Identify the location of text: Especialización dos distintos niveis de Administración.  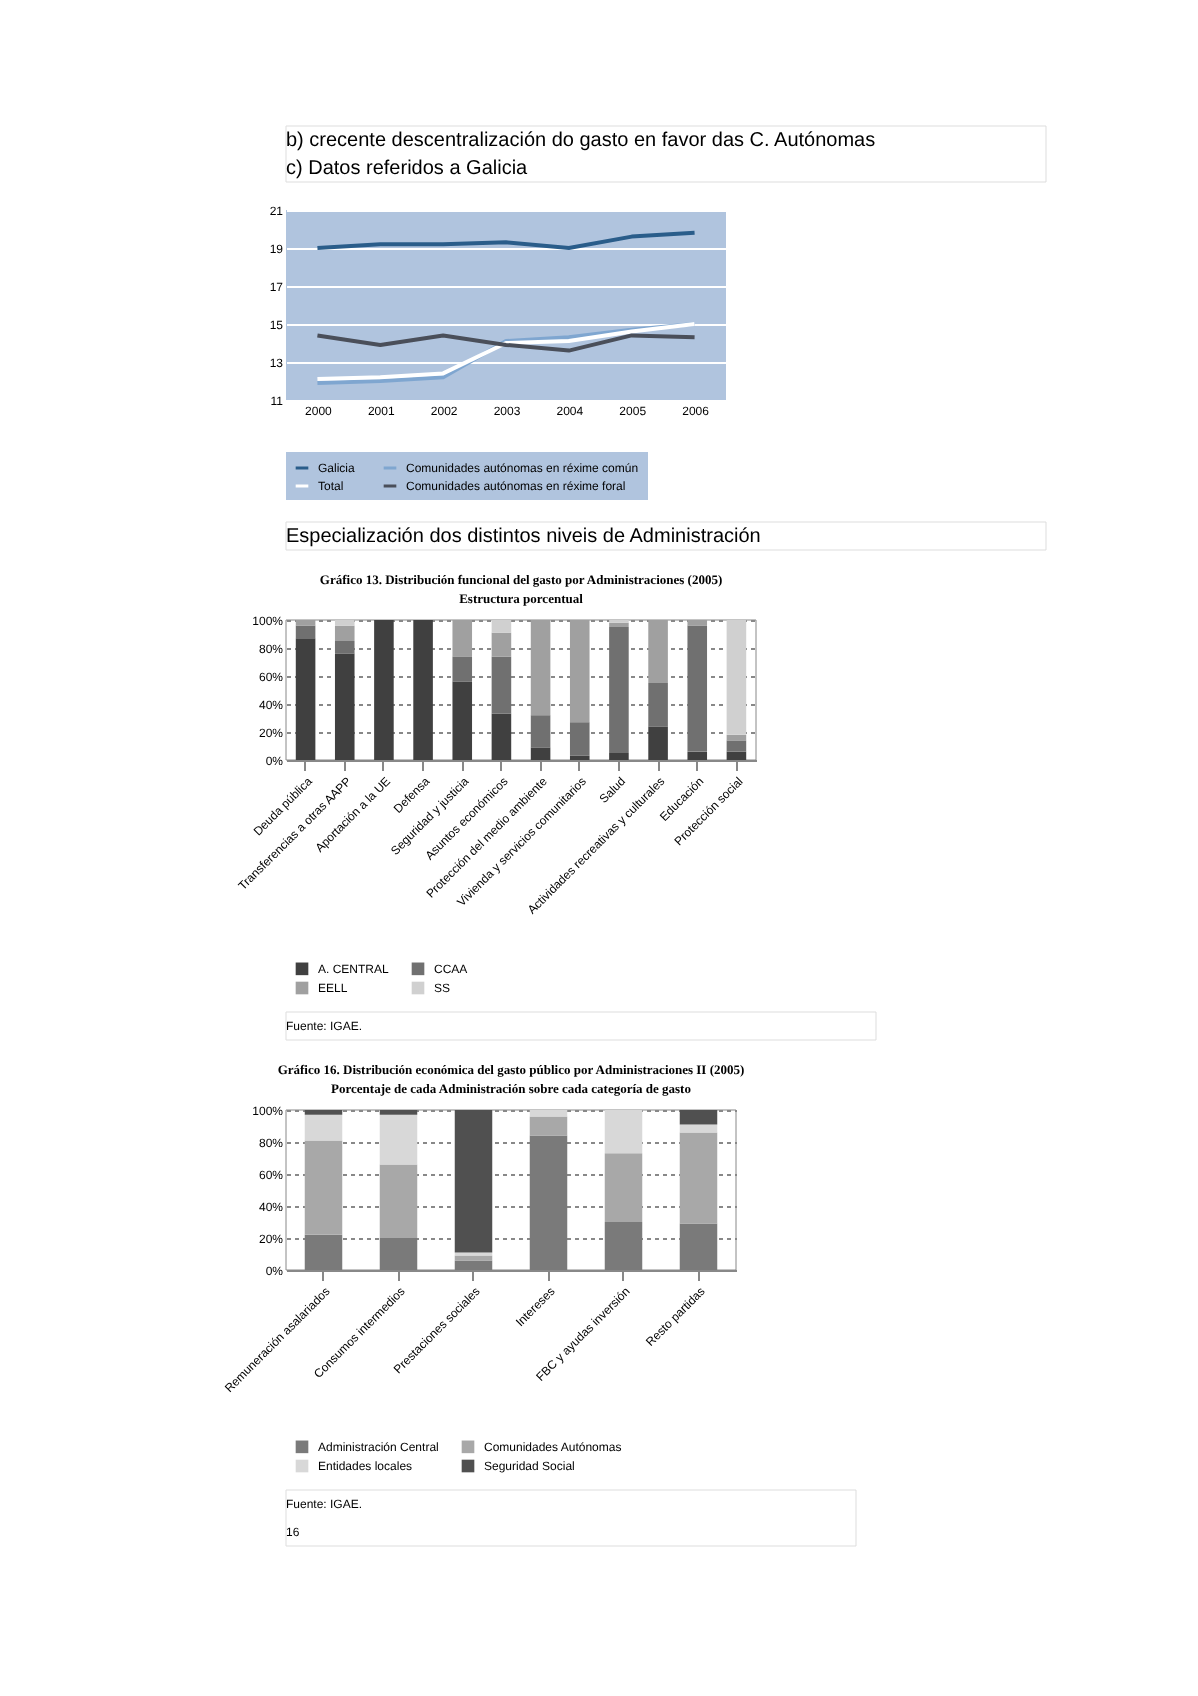
(523, 537).